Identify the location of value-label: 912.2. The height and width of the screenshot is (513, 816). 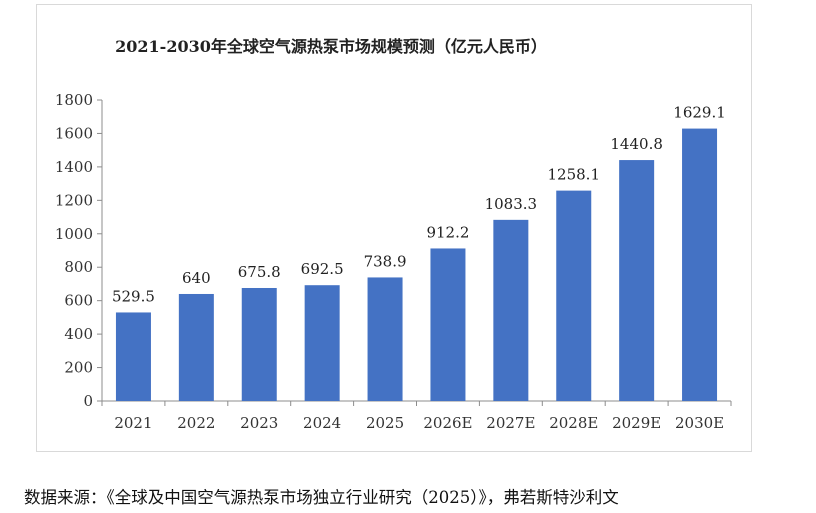
(447, 232).